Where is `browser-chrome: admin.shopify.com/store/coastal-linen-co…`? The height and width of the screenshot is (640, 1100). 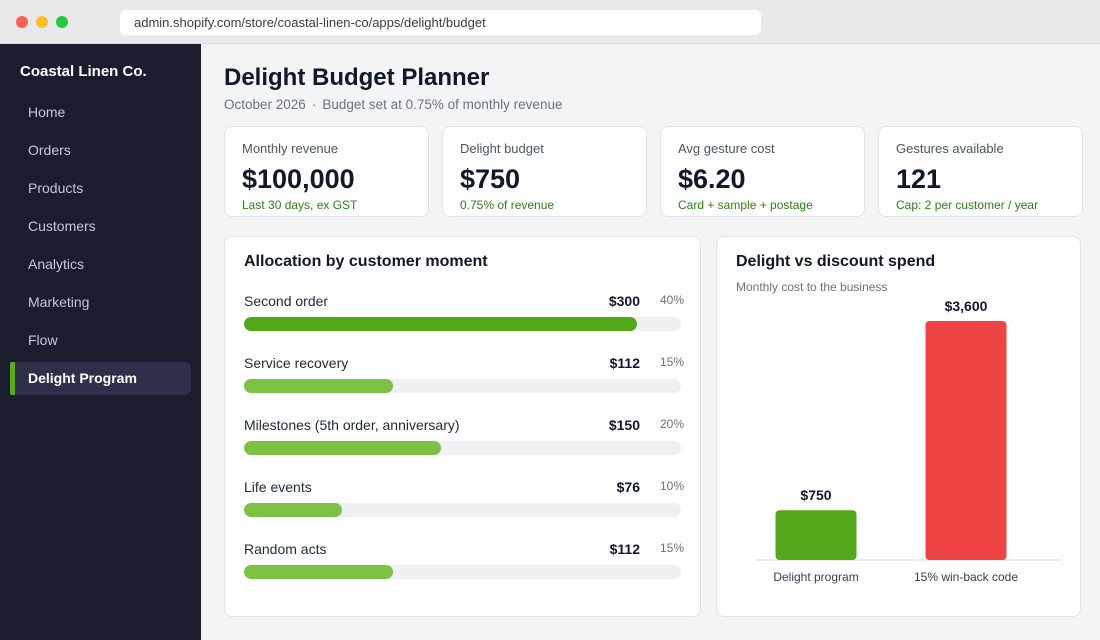 browser-chrome: admin.shopify.com/store/coastal-linen-co… is located at coordinates (550, 22).